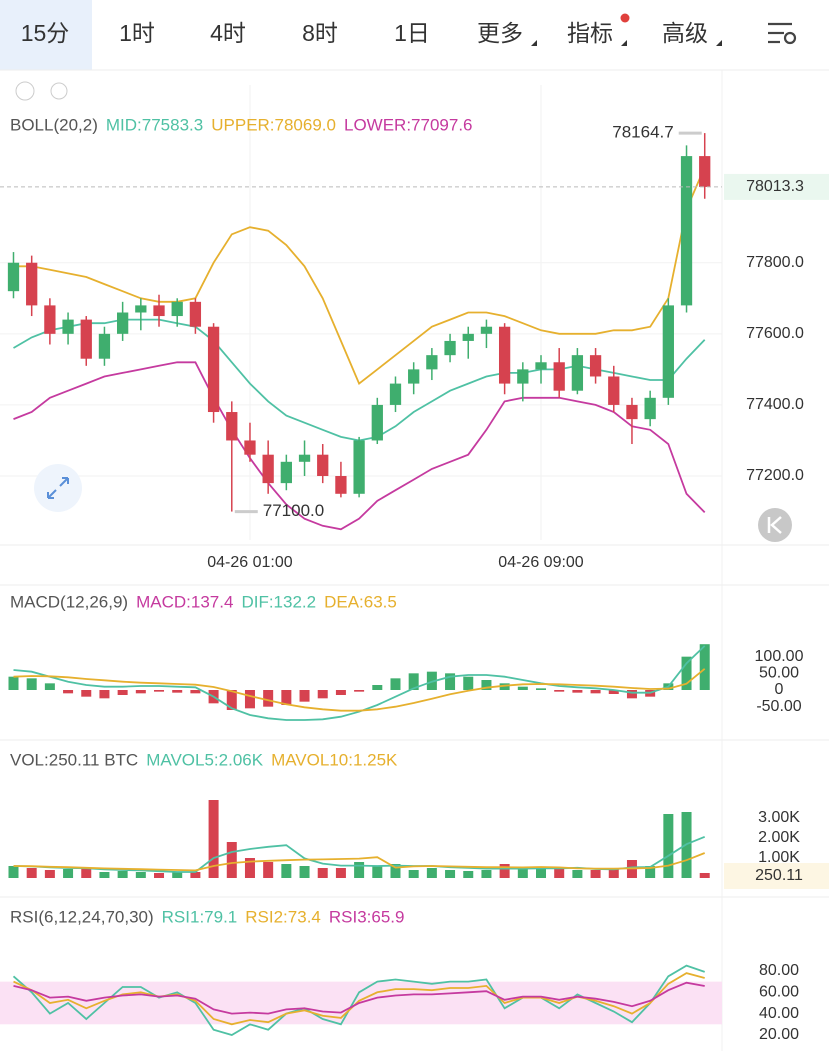 Image resolution: width=829 pixels, height=1051 pixels. I want to click on tab: 15分, so click(45, 33).